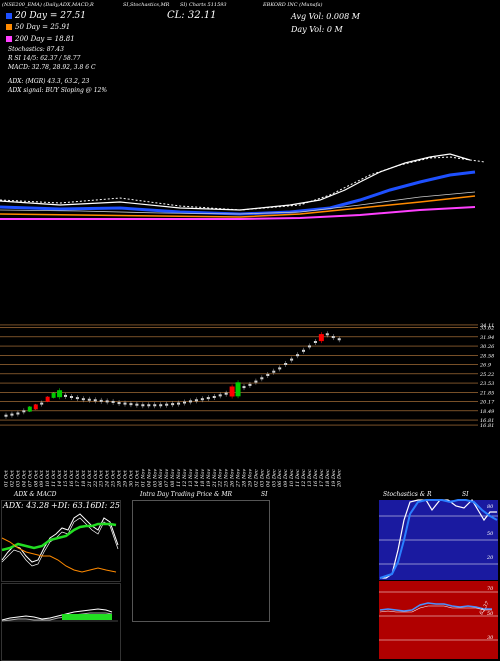  I want to click on header-title-mid: SI,Stochastics,MR, so click(146, 5).